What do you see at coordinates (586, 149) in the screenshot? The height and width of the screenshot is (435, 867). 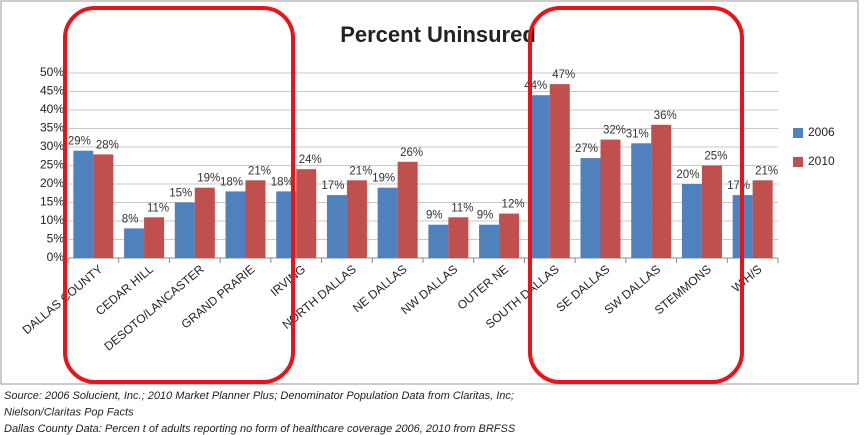 I see `value-label: 27%` at bounding box center [586, 149].